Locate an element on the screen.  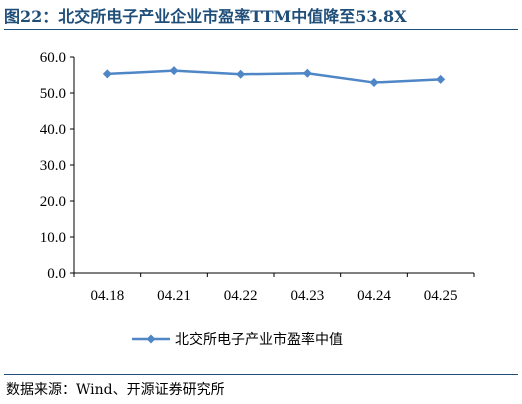
chart-legend: 北交所电子产业市盈率中值 is located at coordinates (237, 339).